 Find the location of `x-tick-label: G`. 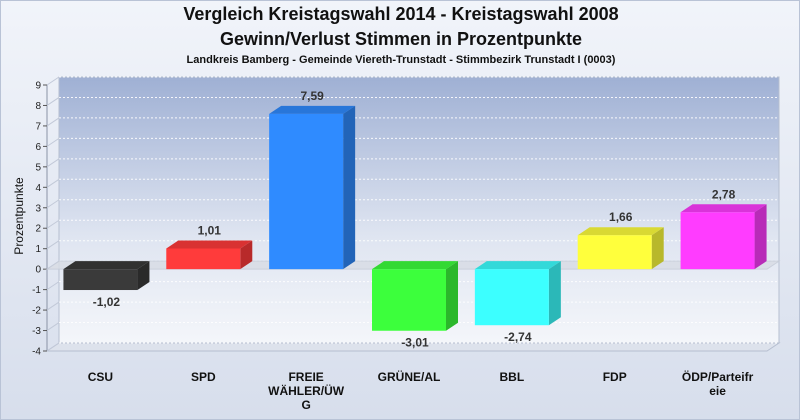

x-tick-label: G is located at coordinates (305, 405).